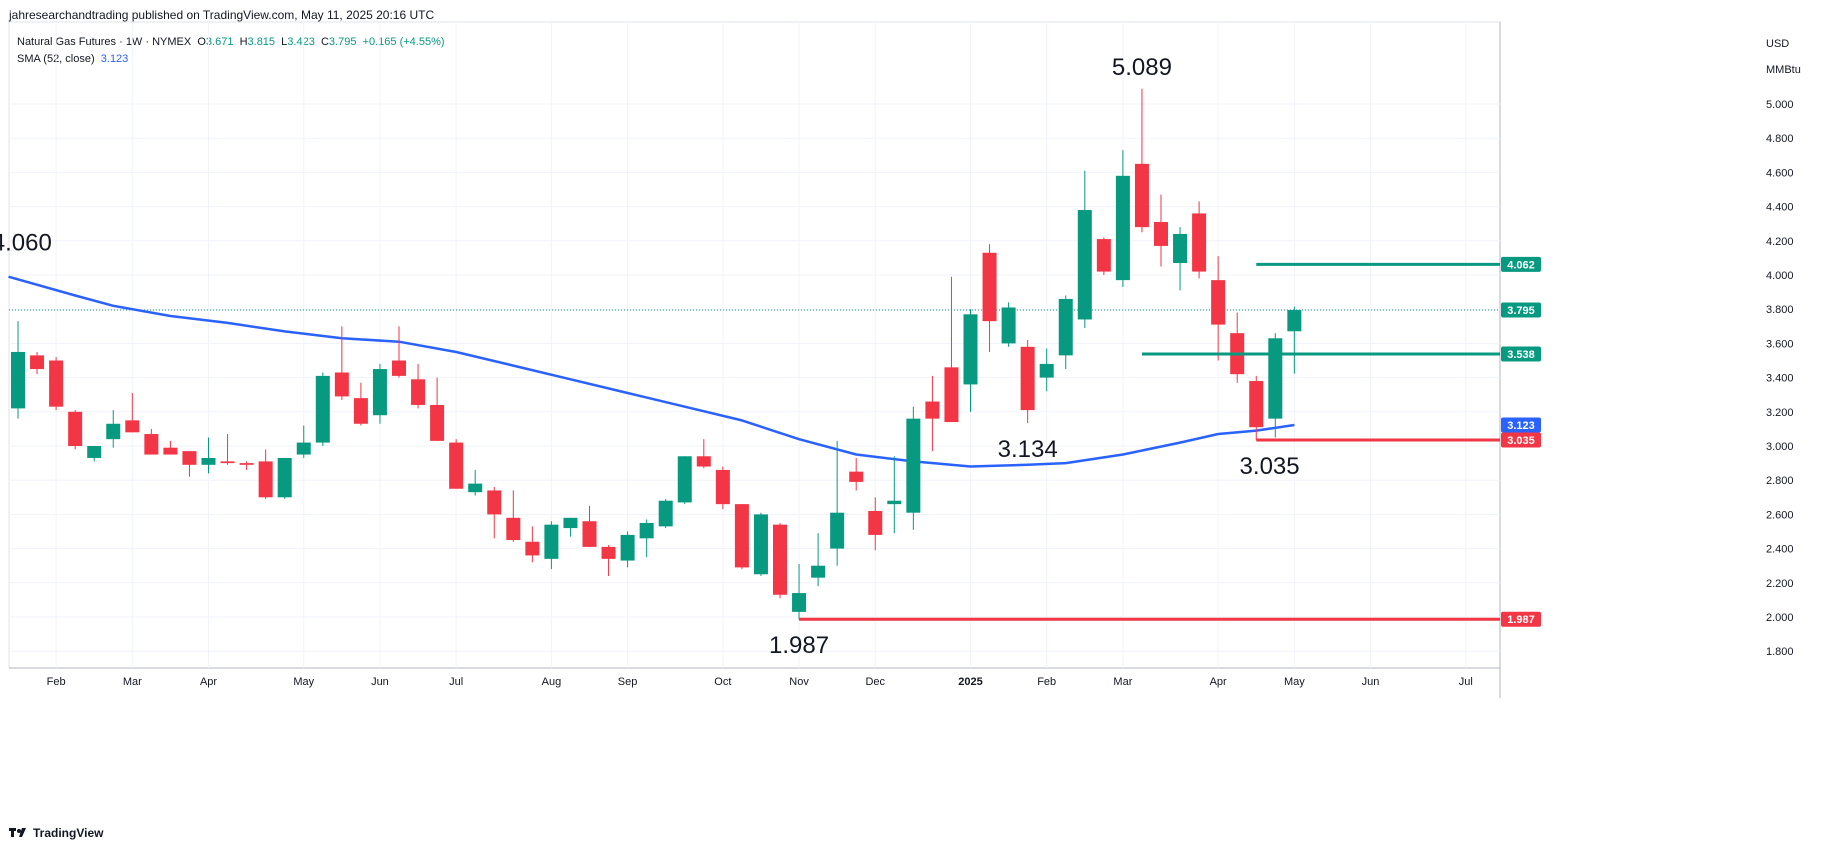 This screenshot has height=849, width=1835. Describe the element at coordinates (1783, 70) in the screenshot. I see `axis-unit: MMBtu` at that location.